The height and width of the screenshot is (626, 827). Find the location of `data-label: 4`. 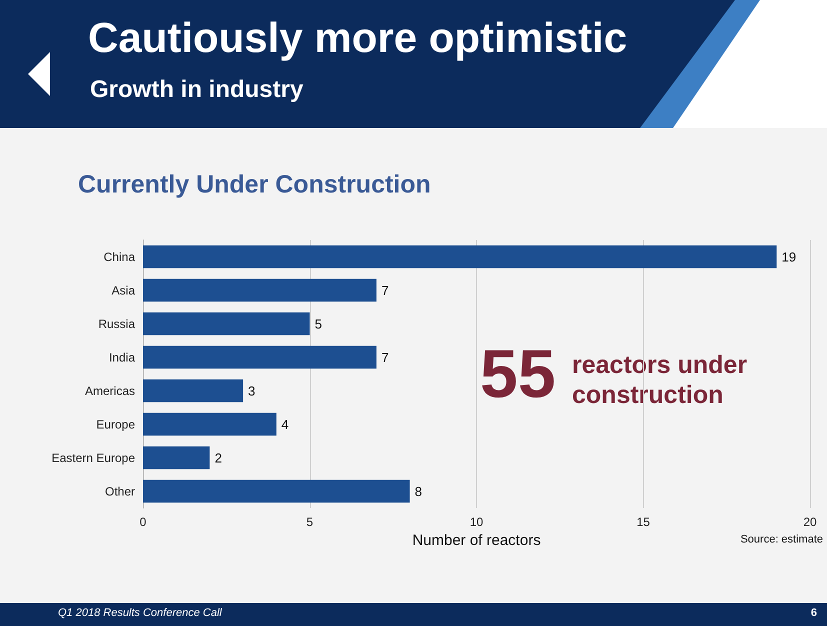

data-label: 4 is located at coordinates (285, 424).